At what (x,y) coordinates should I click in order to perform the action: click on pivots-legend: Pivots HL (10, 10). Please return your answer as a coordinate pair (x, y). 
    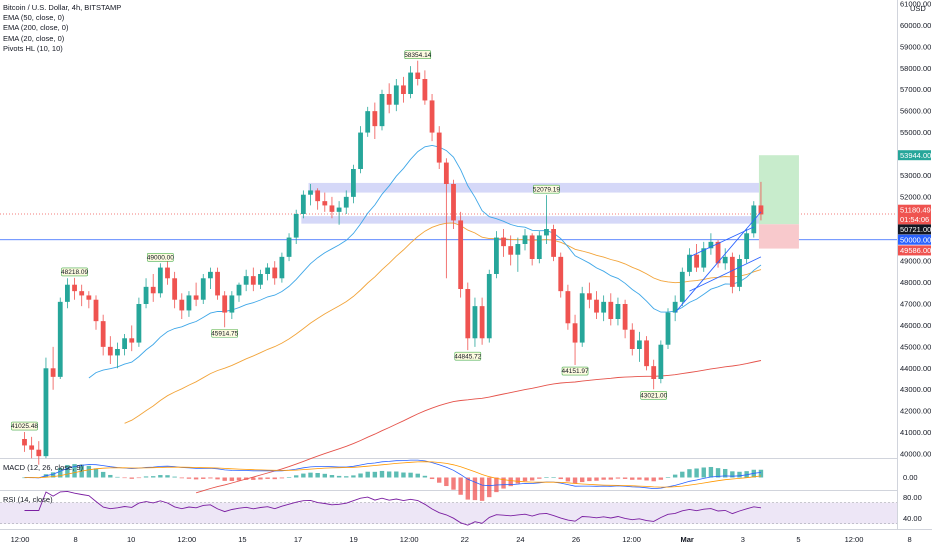
    Looking at the image, I should click on (33, 48).